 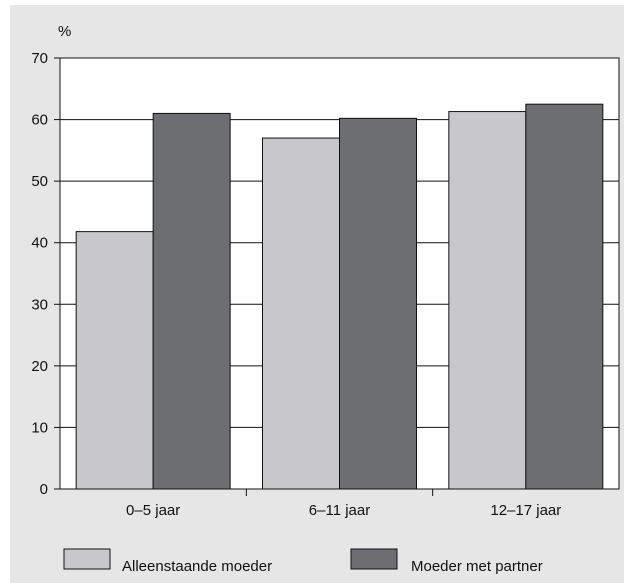 What do you see at coordinates (477, 566) in the screenshot?
I see `legend-label: Moeder met partner` at bounding box center [477, 566].